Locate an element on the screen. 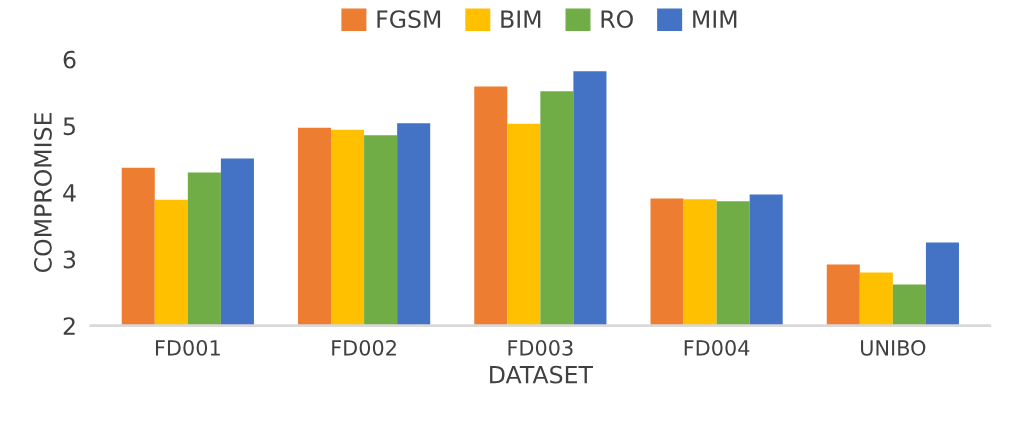 The width and height of the screenshot is (1010, 423). y-tick-label: 3 is located at coordinates (69, 259).